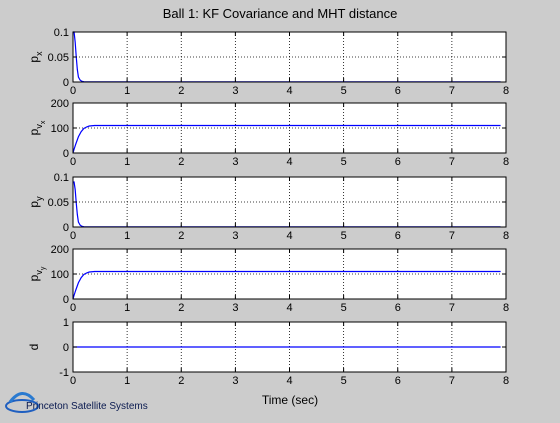 The height and width of the screenshot is (423, 560). Describe the element at coordinates (268, 207) in the screenshot. I see `subplot-3: 0 1 2 3 4 5 6 7 8 0 0.05 0.1 py` at that location.